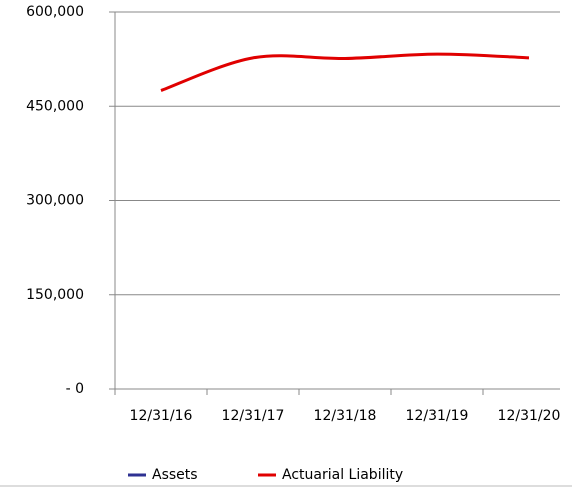 Image resolution: width=572 pixels, height=489 pixels. Describe the element at coordinates (55, 295) in the screenshot. I see `y-tick-label: 150,000` at that location.